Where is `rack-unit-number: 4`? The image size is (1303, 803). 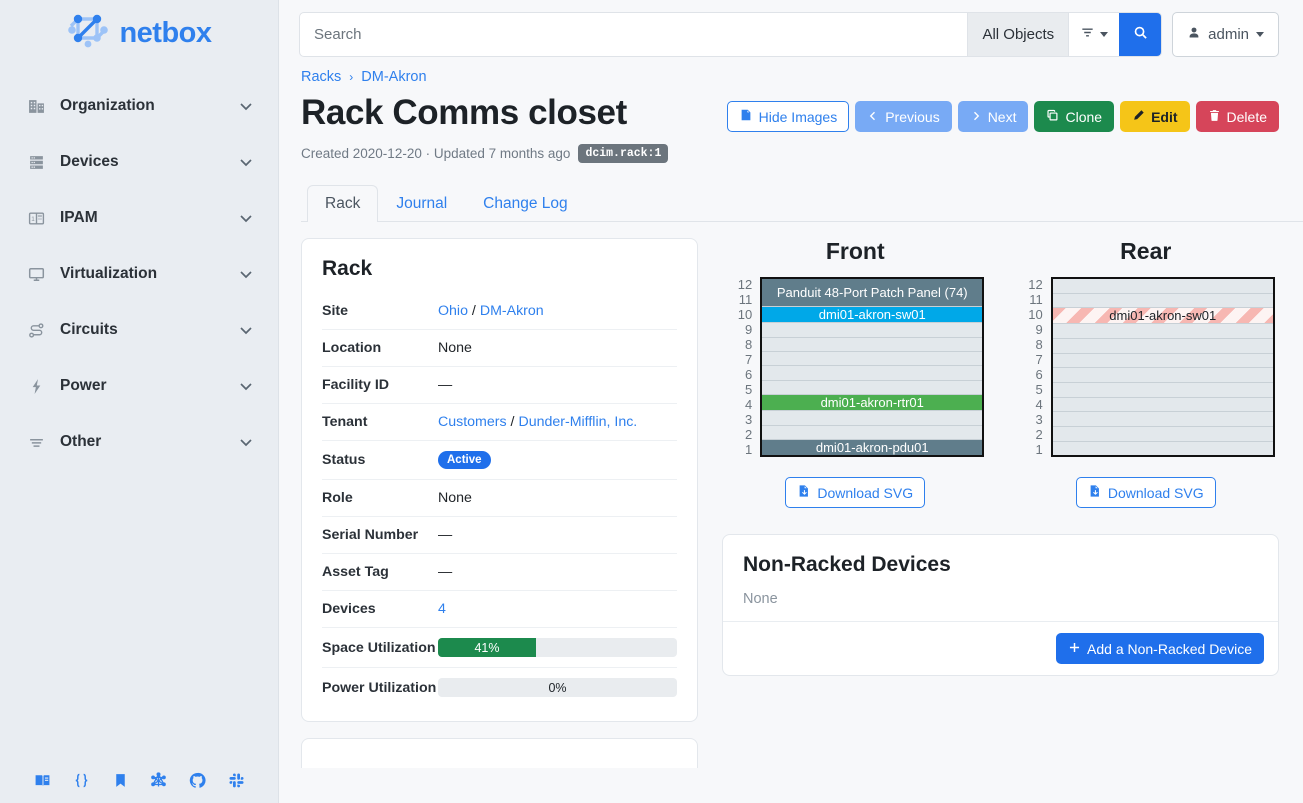 rack-unit-number: 4 is located at coordinates (1039, 405).